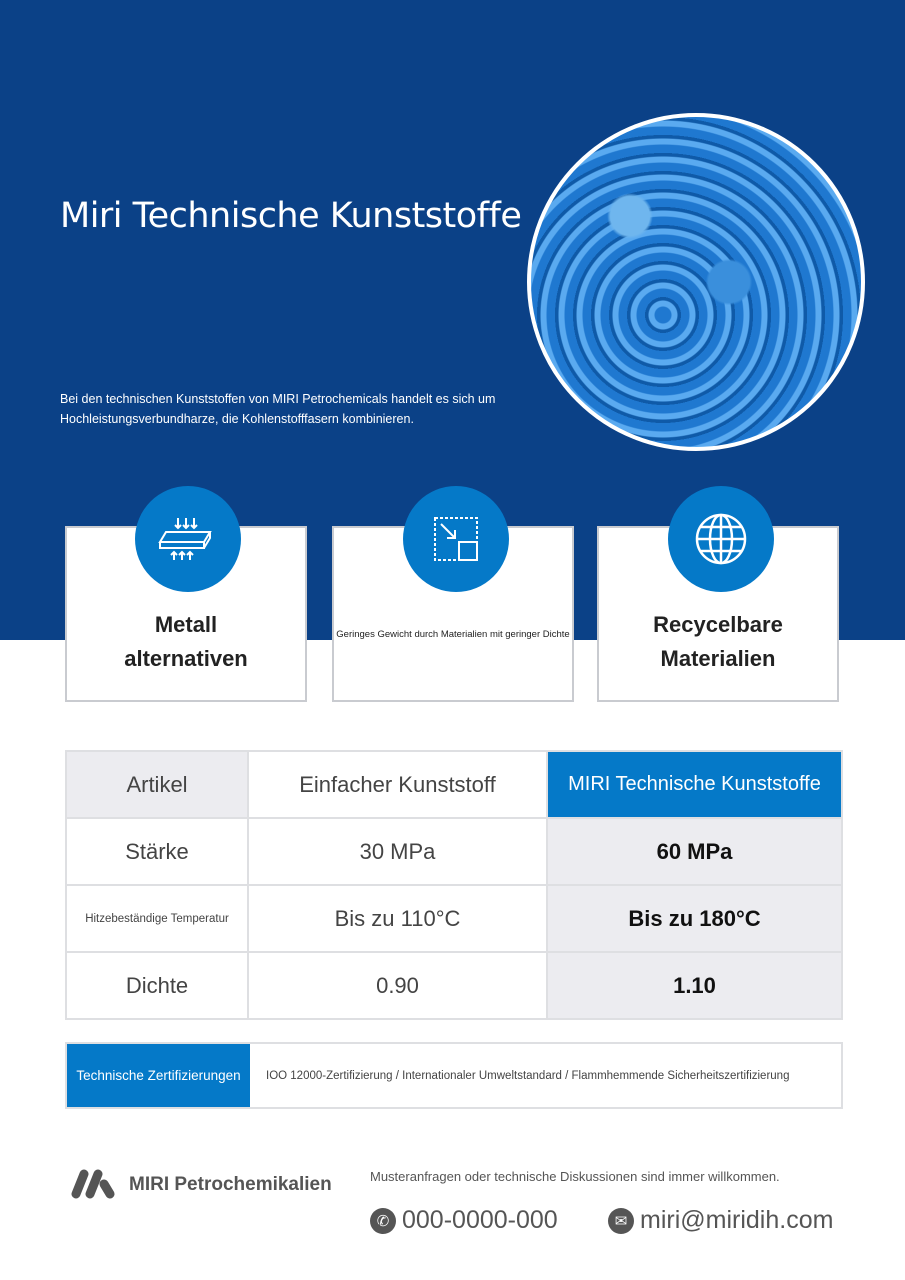 The height and width of the screenshot is (1280, 905). What do you see at coordinates (696, 282) in the screenshot?
I see `plastic-pellets-image` at bounding box center [696, 282].